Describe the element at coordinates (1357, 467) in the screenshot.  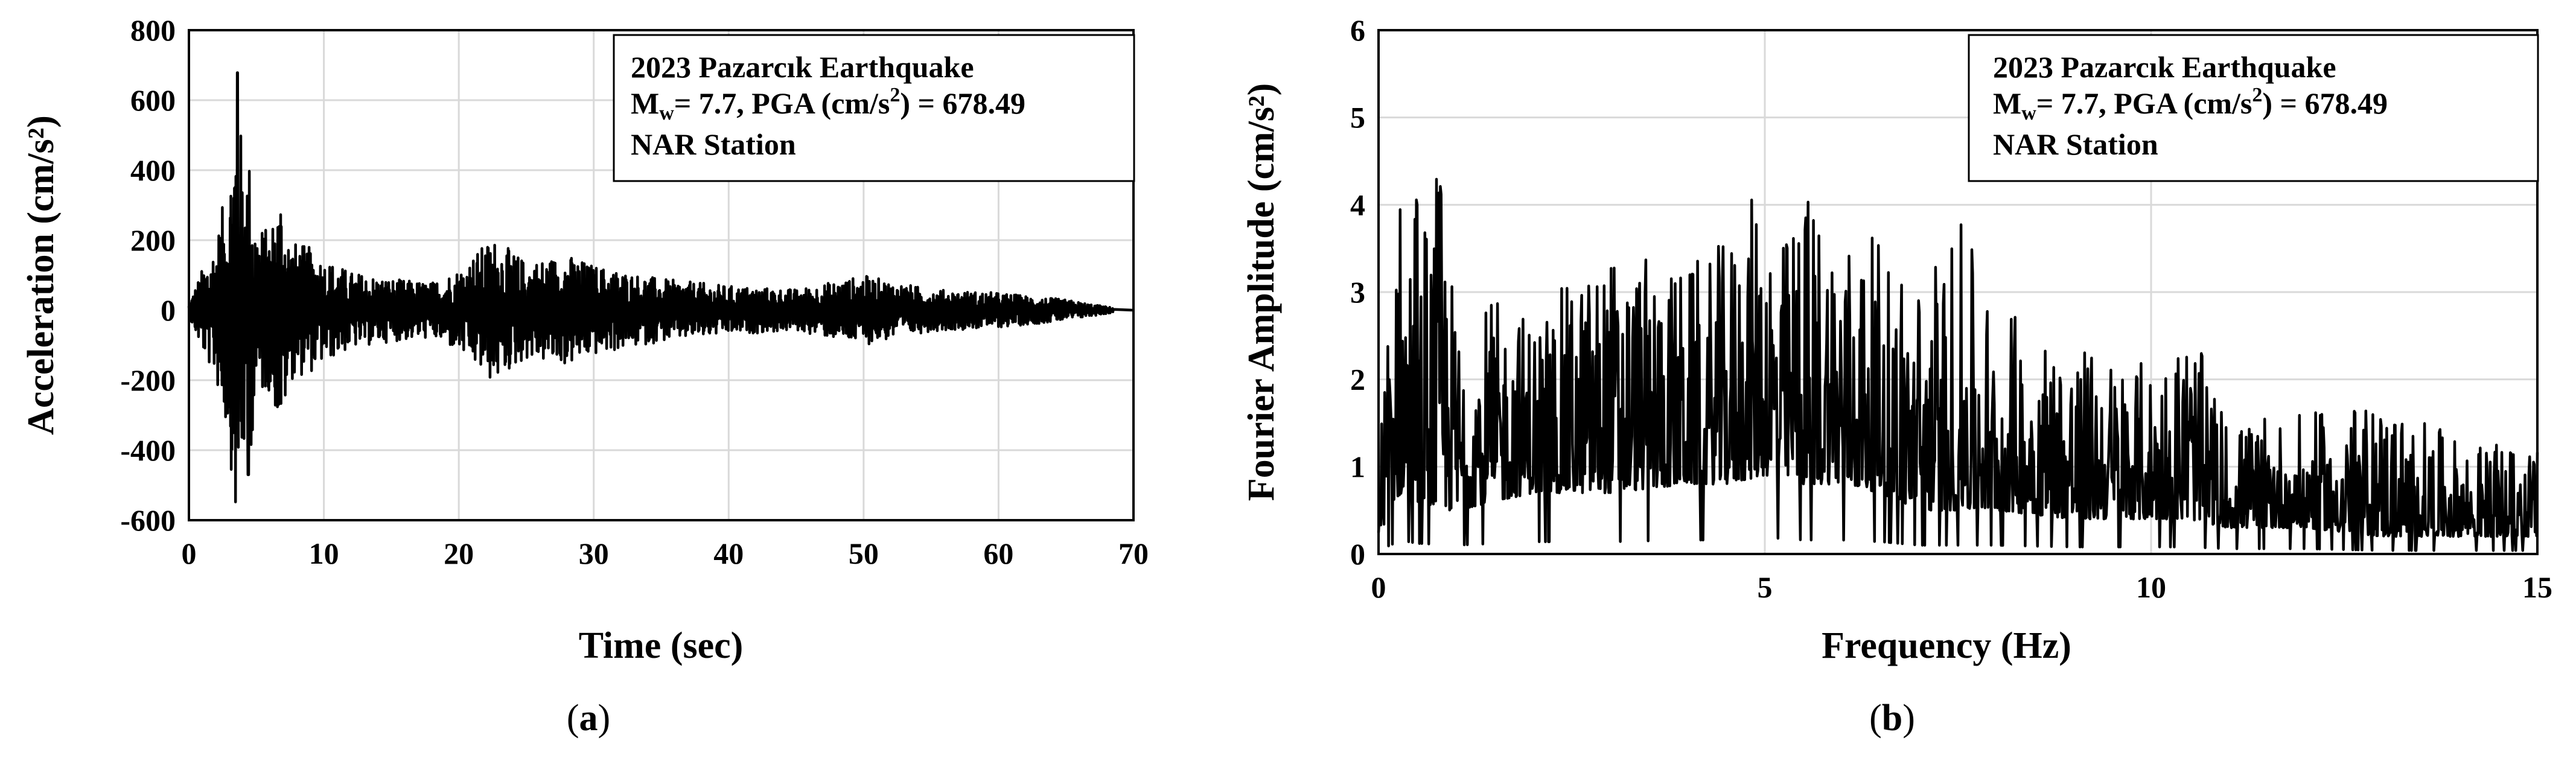
I see `panel-b-y-tick-label-1: 1` at that location.